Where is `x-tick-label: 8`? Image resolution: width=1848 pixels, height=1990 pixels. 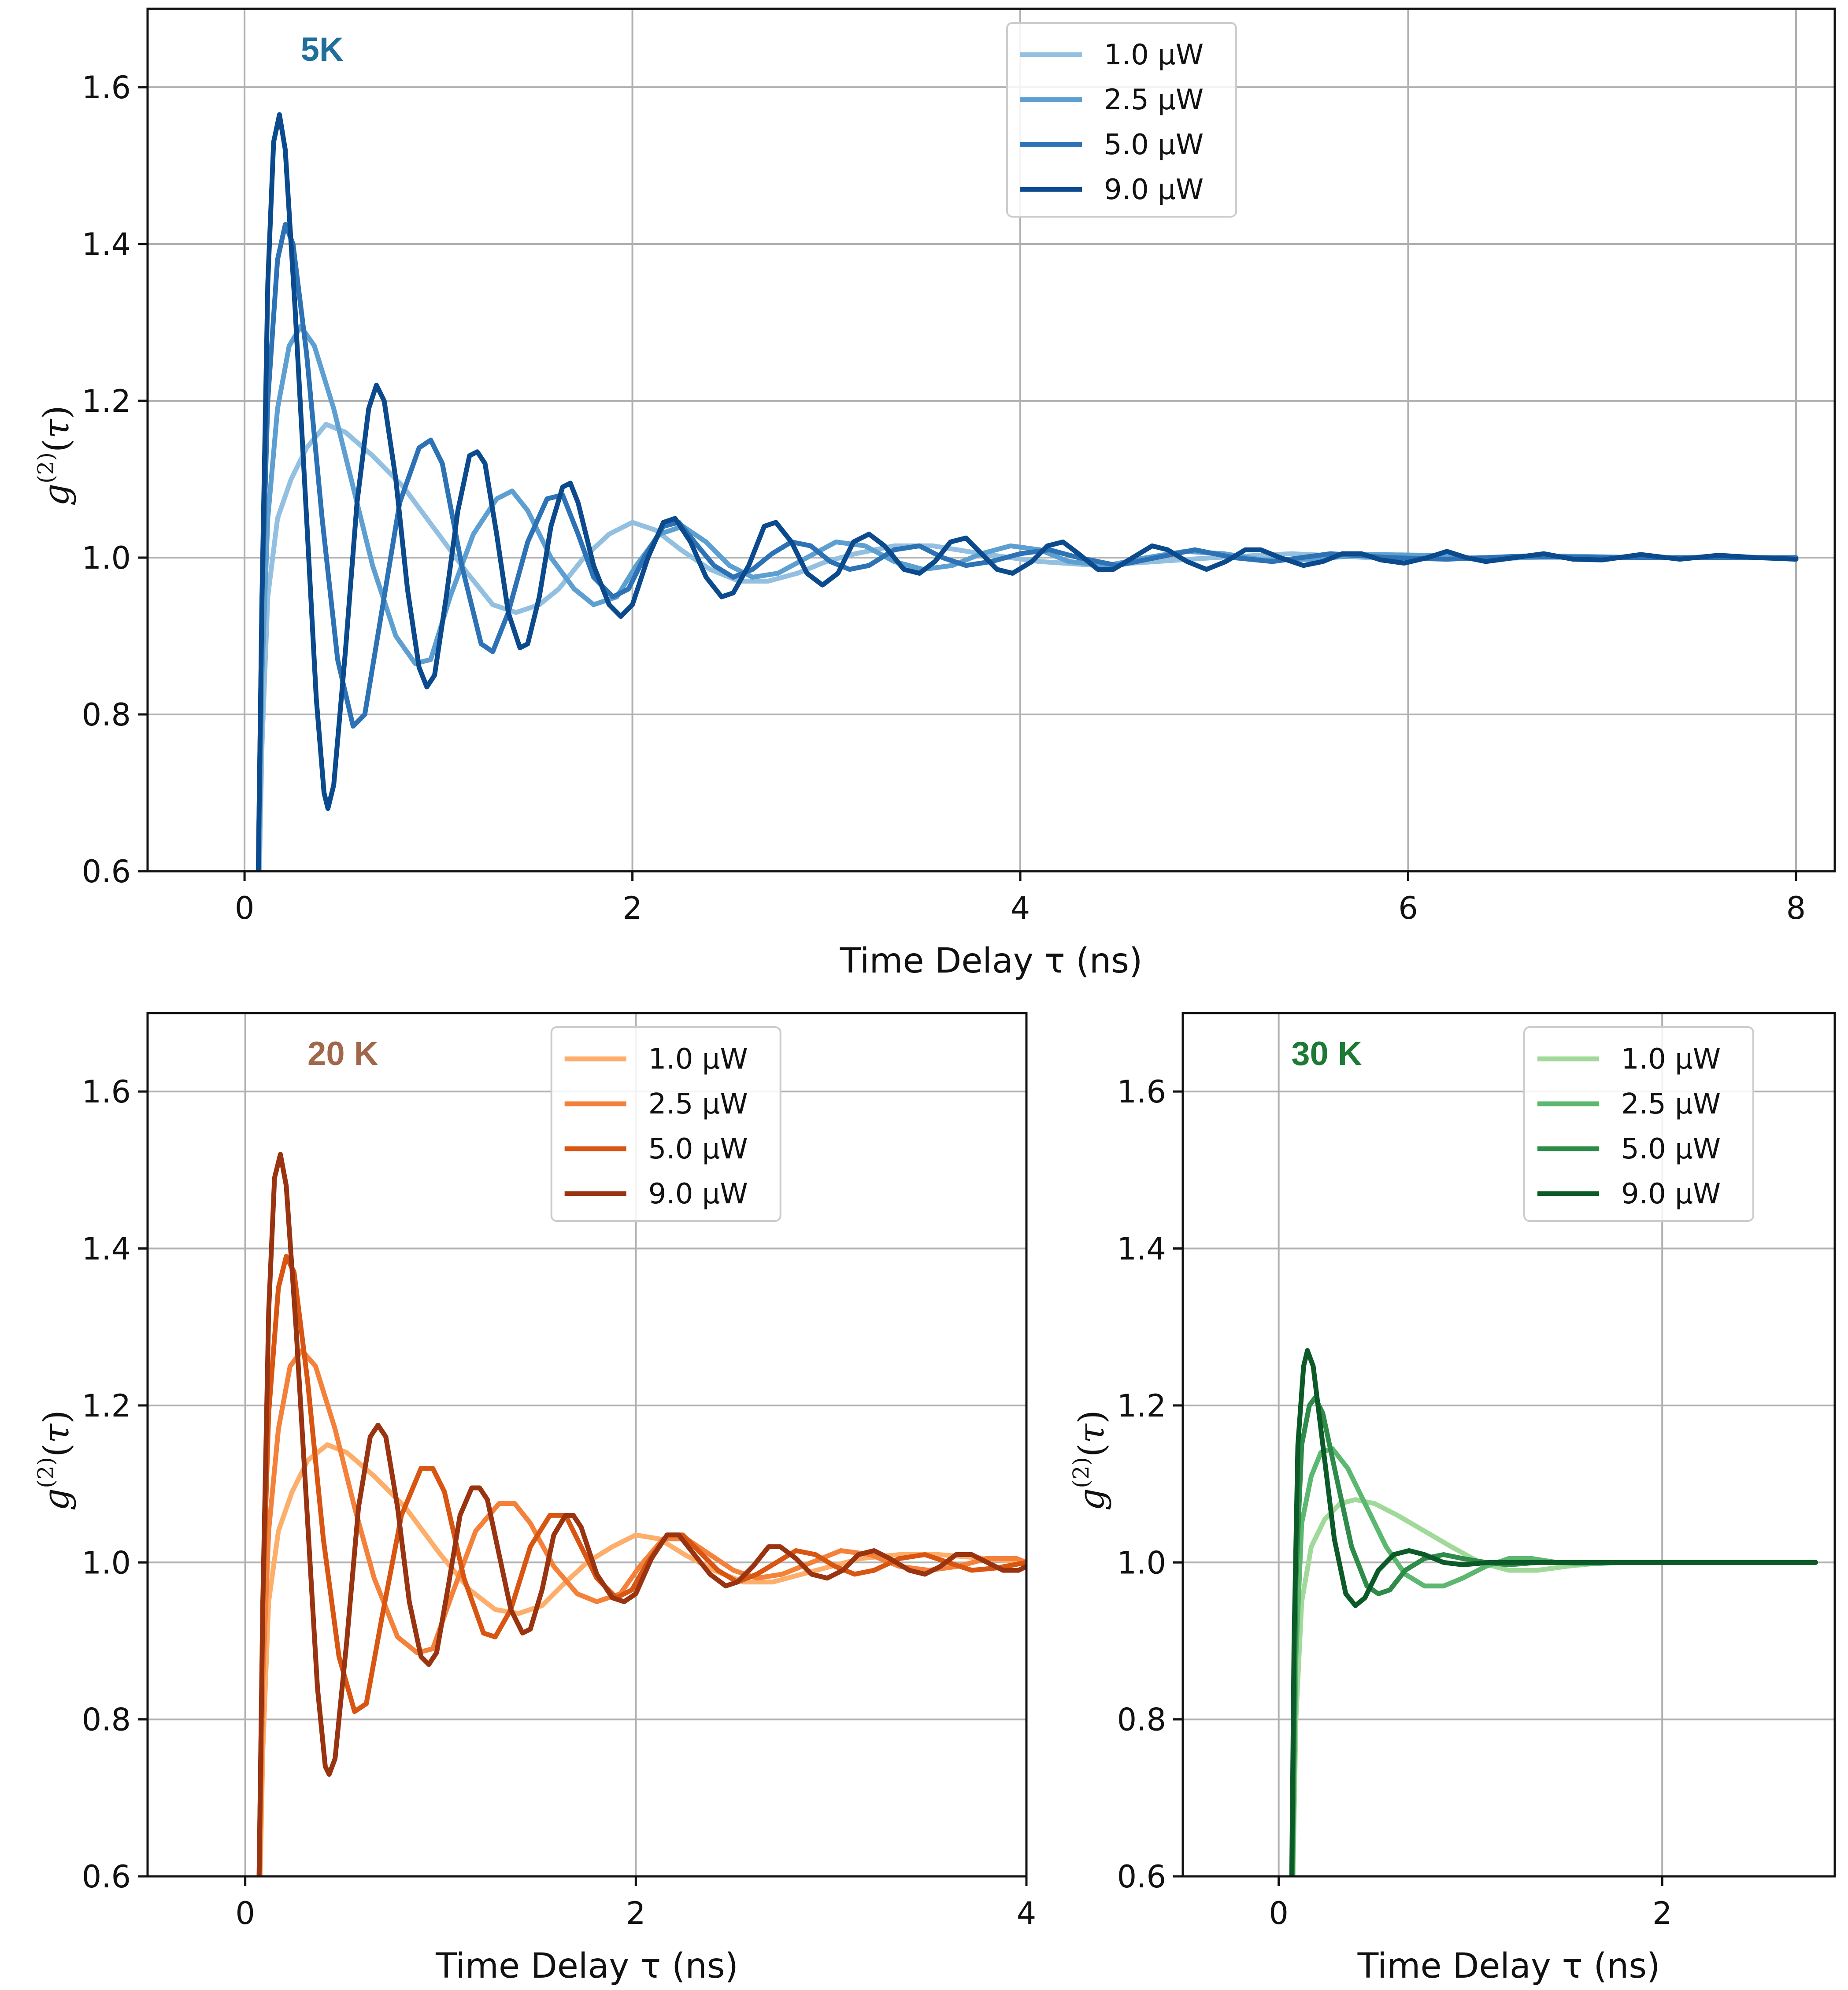
x-tick-label: 8 is located at coordinates (1796, 908).